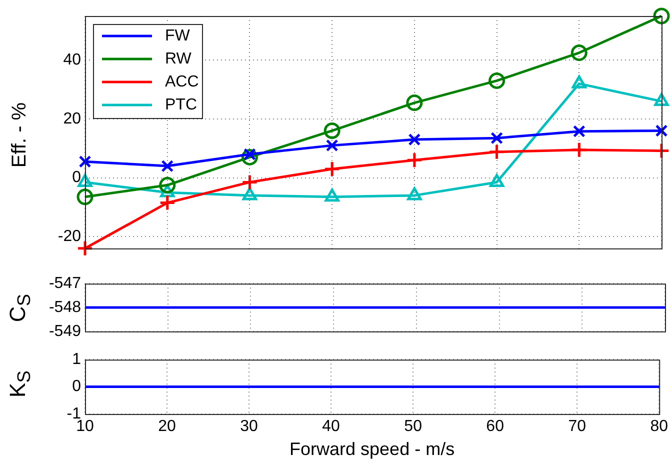  What do you see at coordinates (181, 105) in the screenshot?
I see `legend-label: PTC` at bounding box center [181, 105].